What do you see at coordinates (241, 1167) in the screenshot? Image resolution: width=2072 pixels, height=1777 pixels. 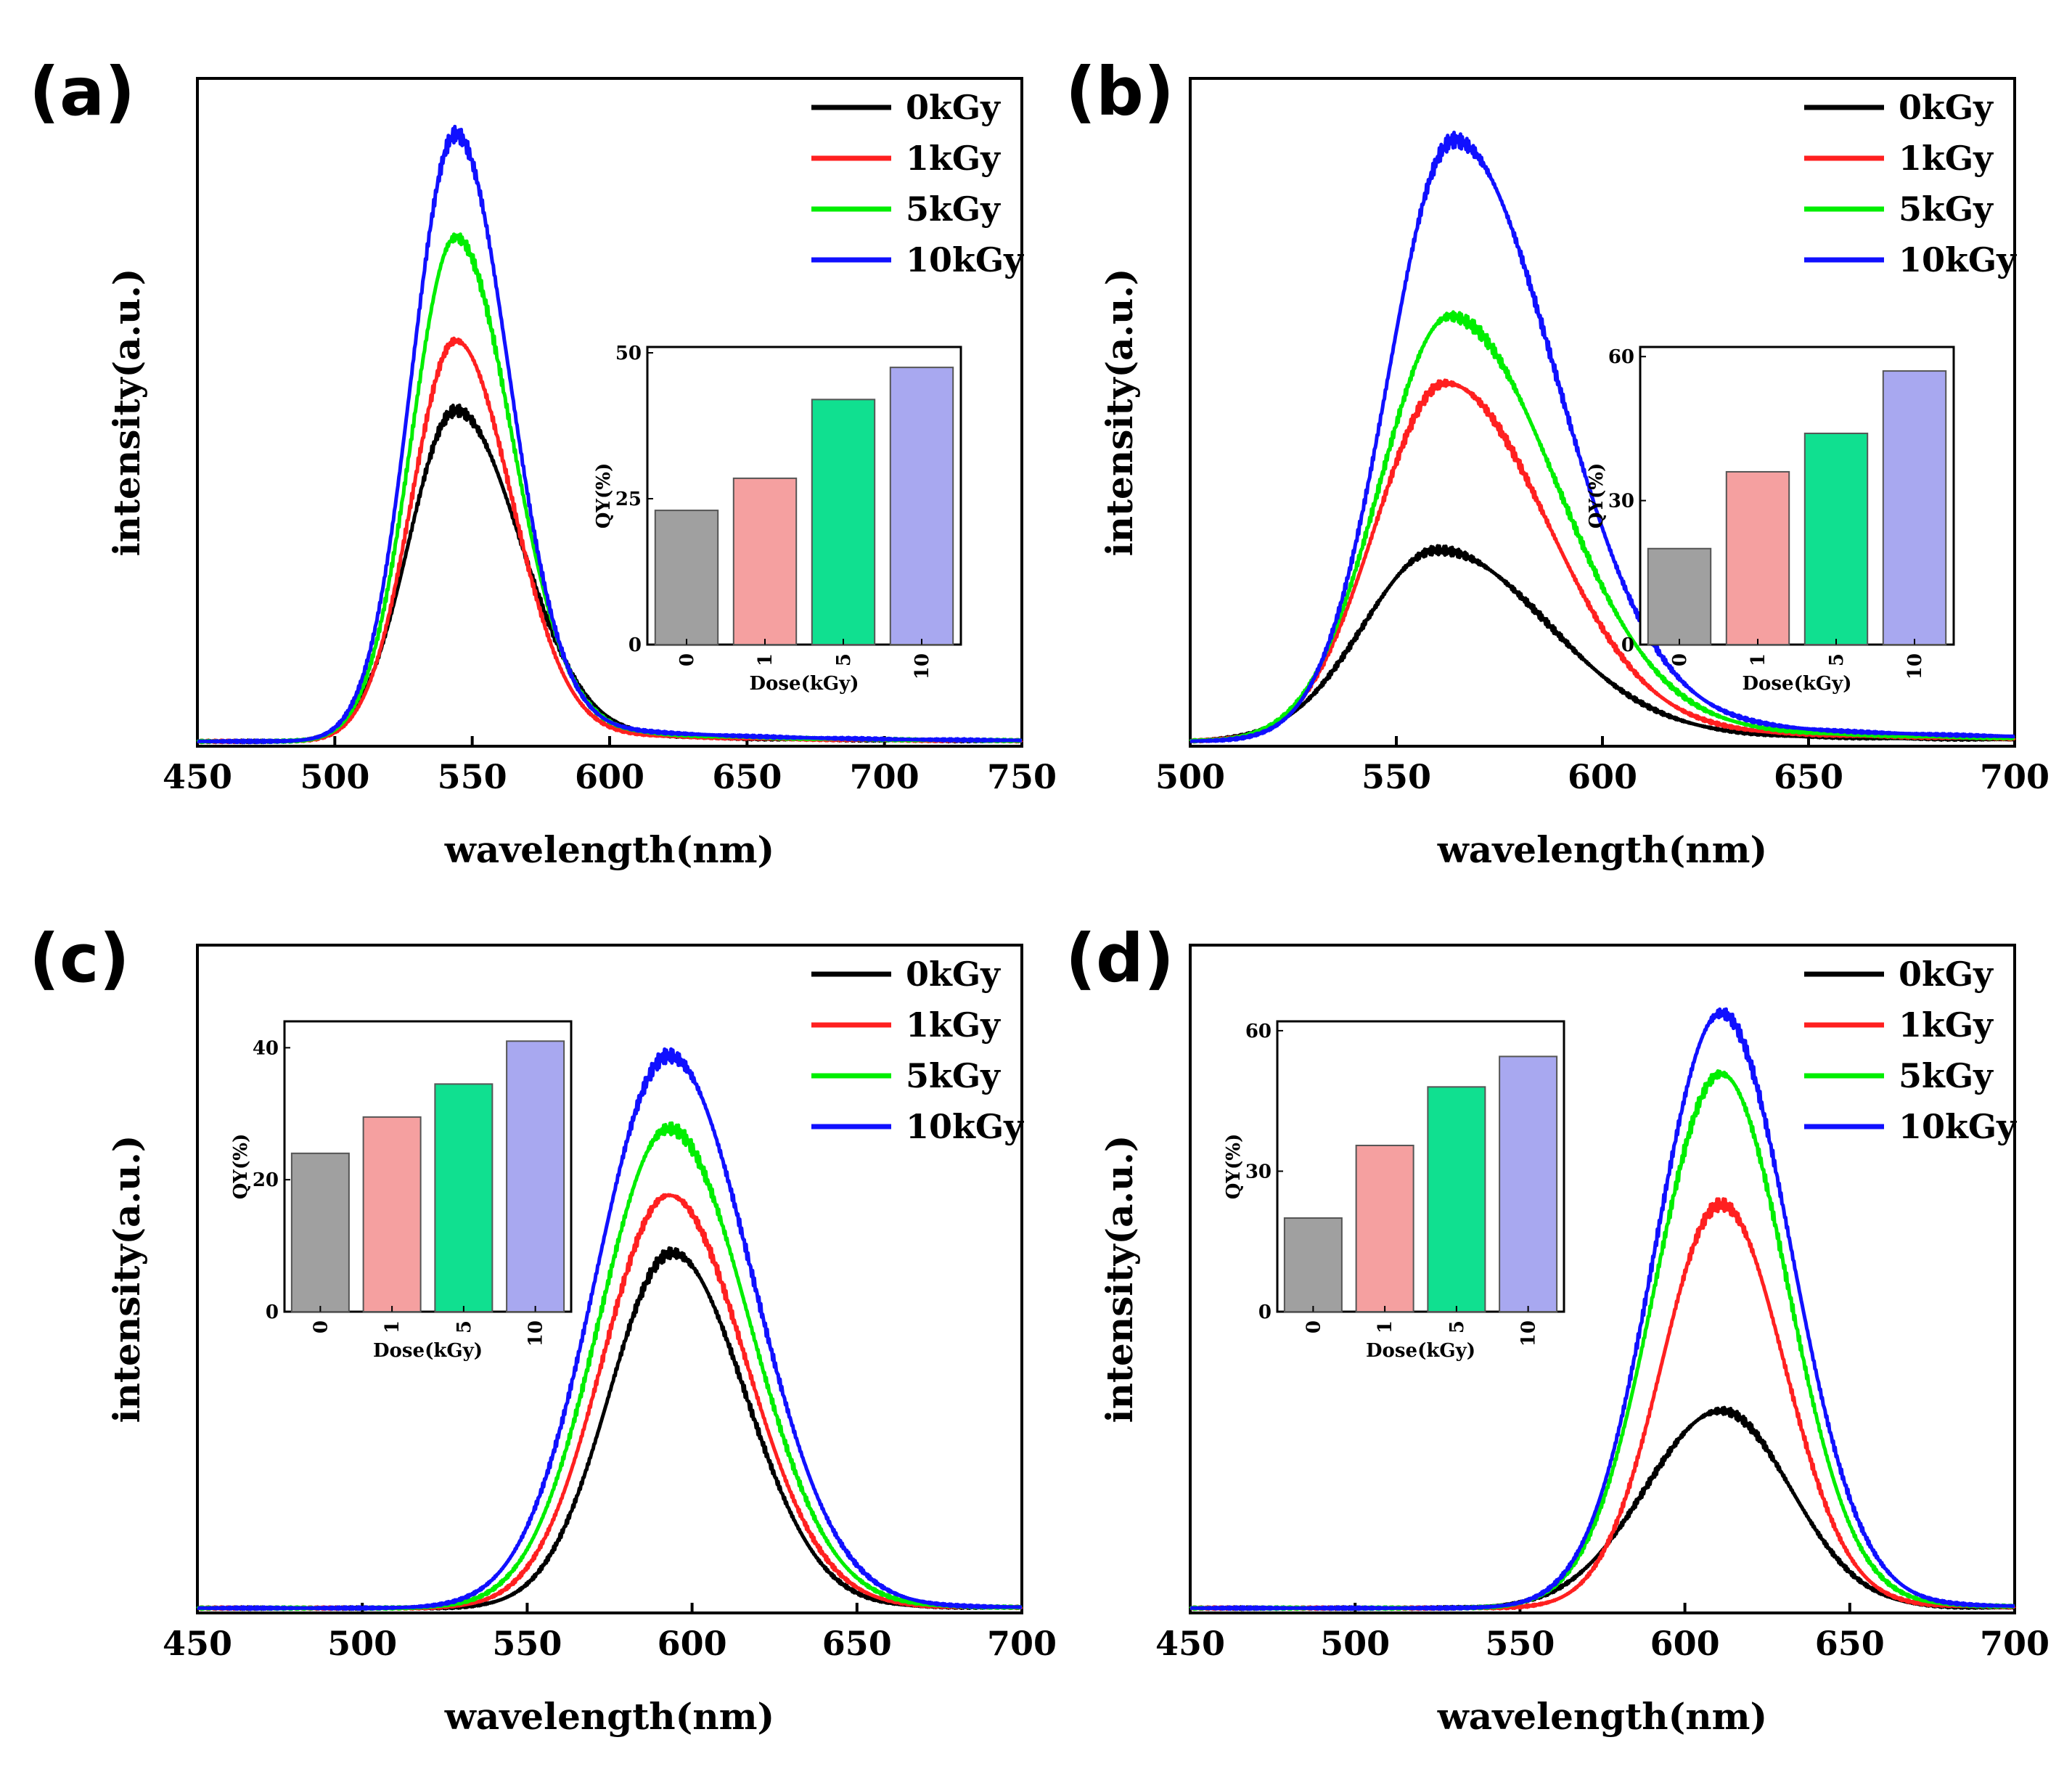 I see `inset-y-axis-label-c: QY(%)` at bounding box center [241, 1167].